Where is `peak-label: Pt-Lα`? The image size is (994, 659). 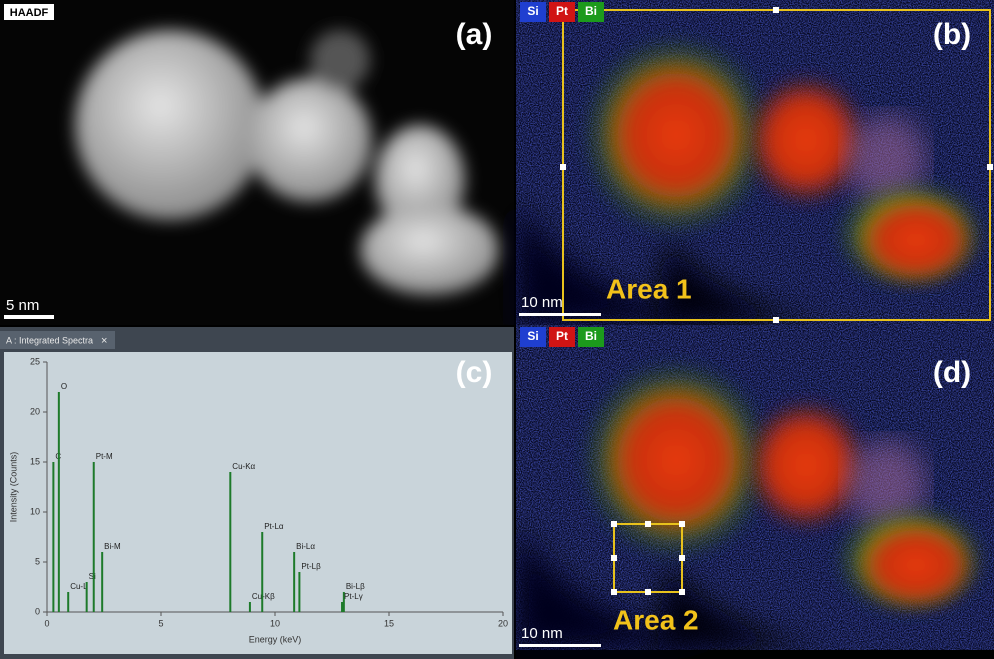 peak-label: Pt-Lα is located at coordinates (274, 526).